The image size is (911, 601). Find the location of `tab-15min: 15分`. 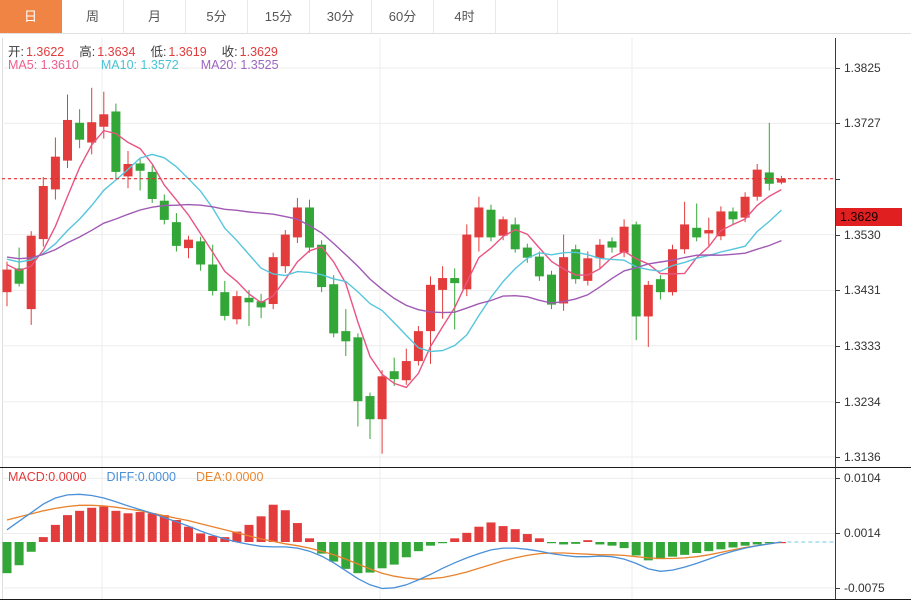

tab-15min: 15分 is located at coordinates (279, 16).